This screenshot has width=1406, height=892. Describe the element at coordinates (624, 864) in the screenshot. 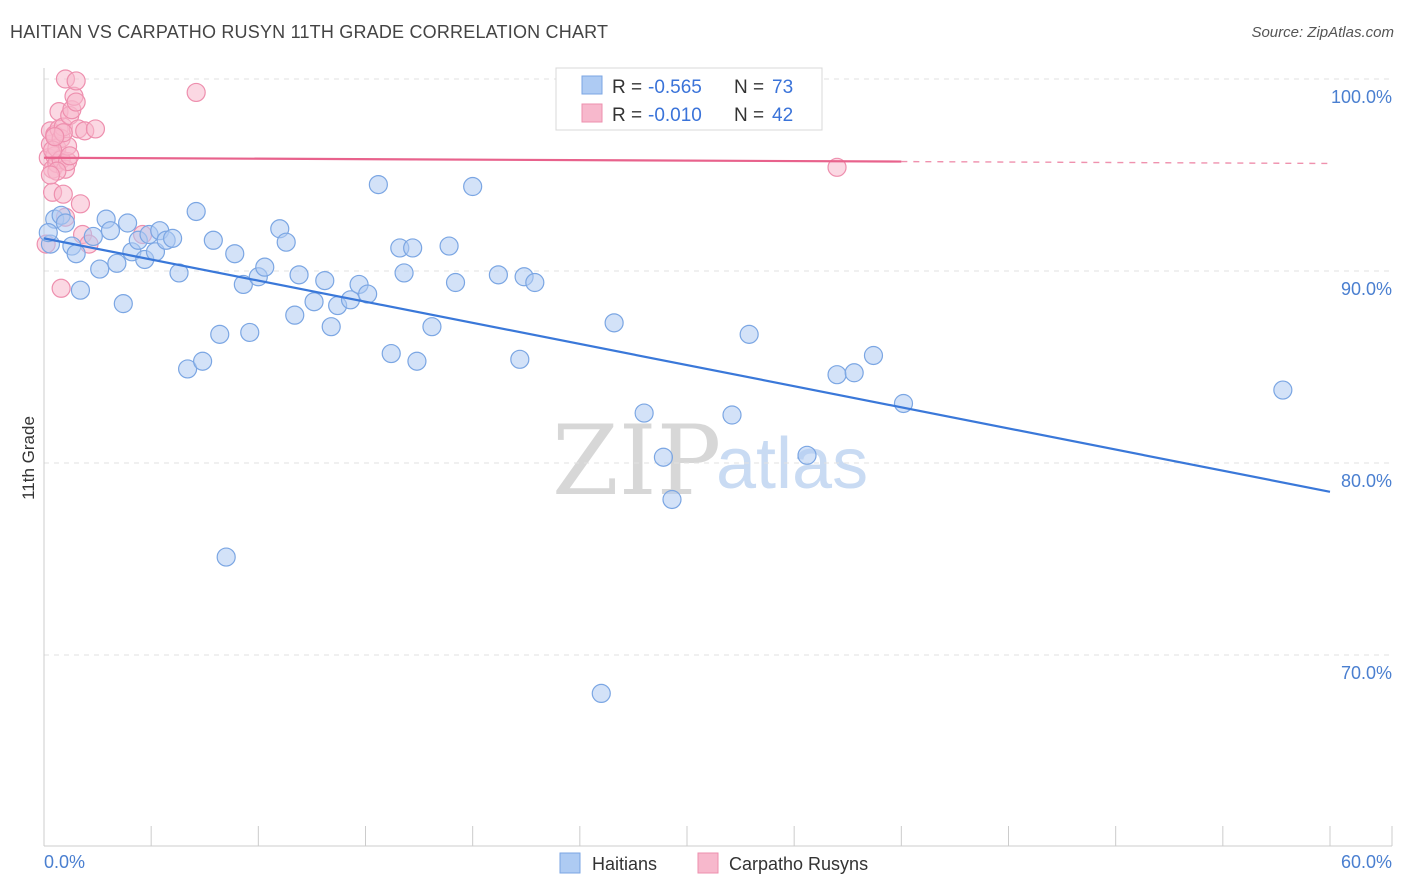

I see `legend-haitians-label: Haitians` at that location.